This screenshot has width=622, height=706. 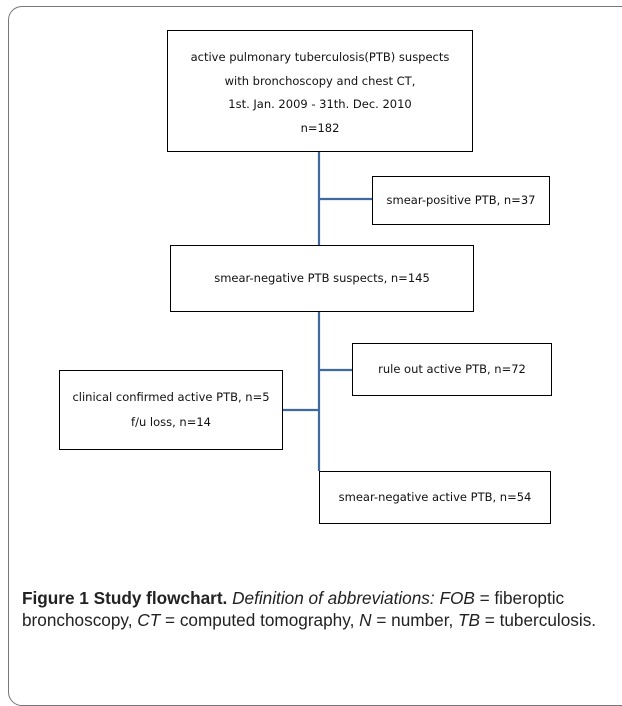 I want to click on box-smear-negative-suspects: smear-negative PTB suspects, n=145, so click(x=322, y=278).